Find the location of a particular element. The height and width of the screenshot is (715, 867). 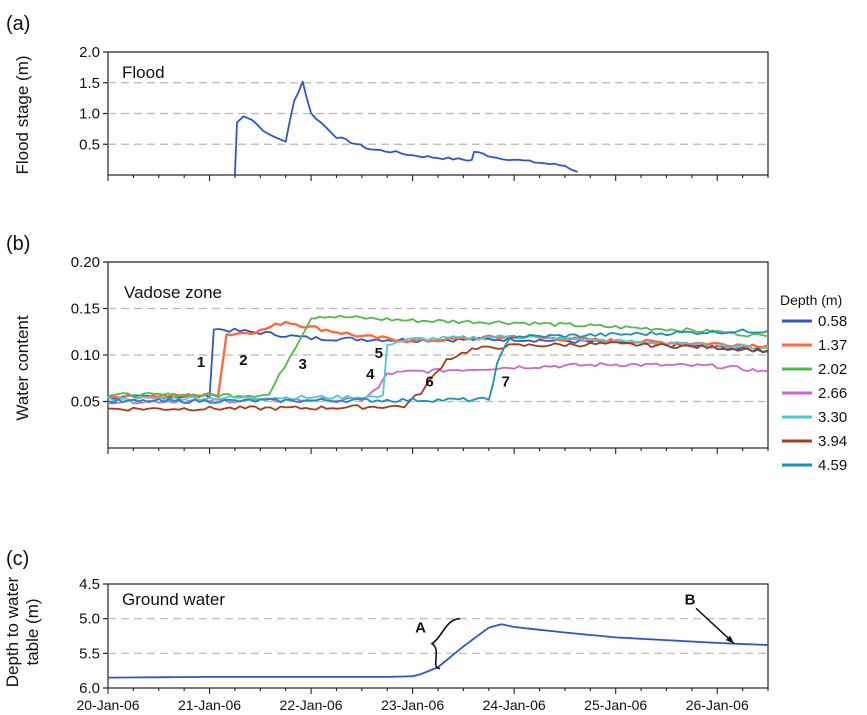

legend-label: 1.37 is located at coordinates (832, 345).